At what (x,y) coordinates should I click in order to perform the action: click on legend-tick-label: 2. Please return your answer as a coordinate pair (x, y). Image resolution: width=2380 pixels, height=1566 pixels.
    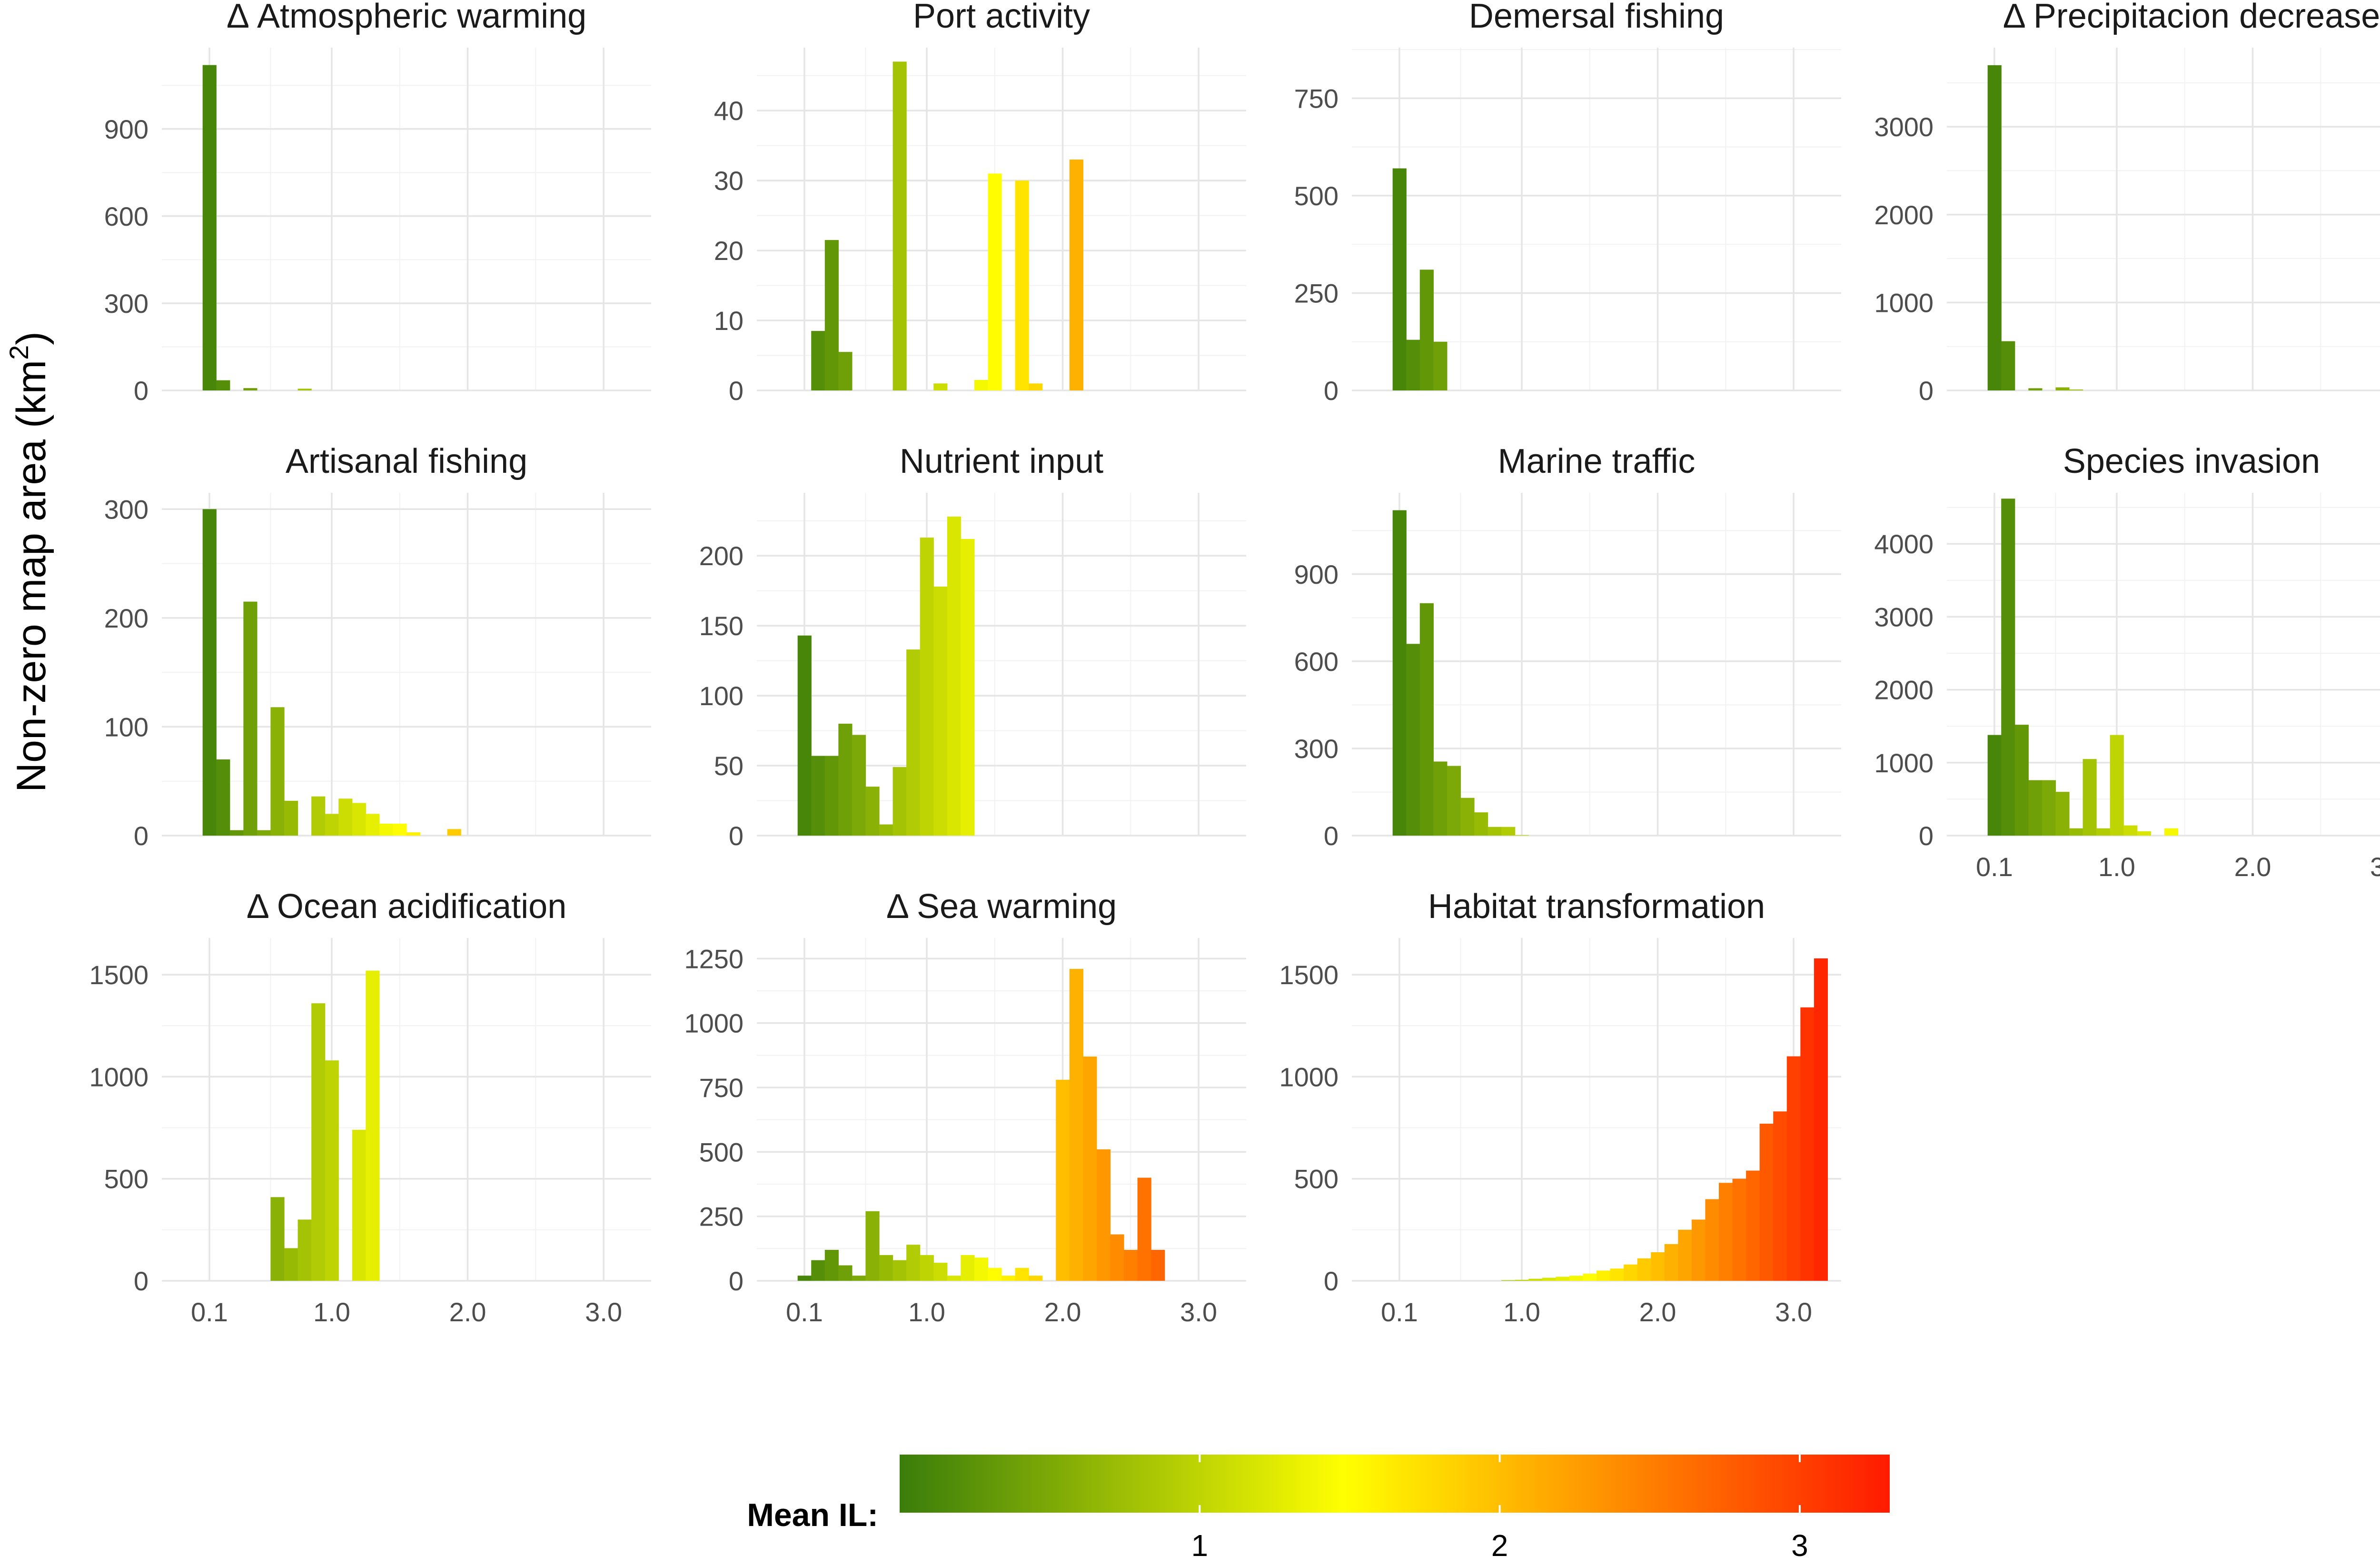
    Looking at the image, I should click on (1499, 1545).